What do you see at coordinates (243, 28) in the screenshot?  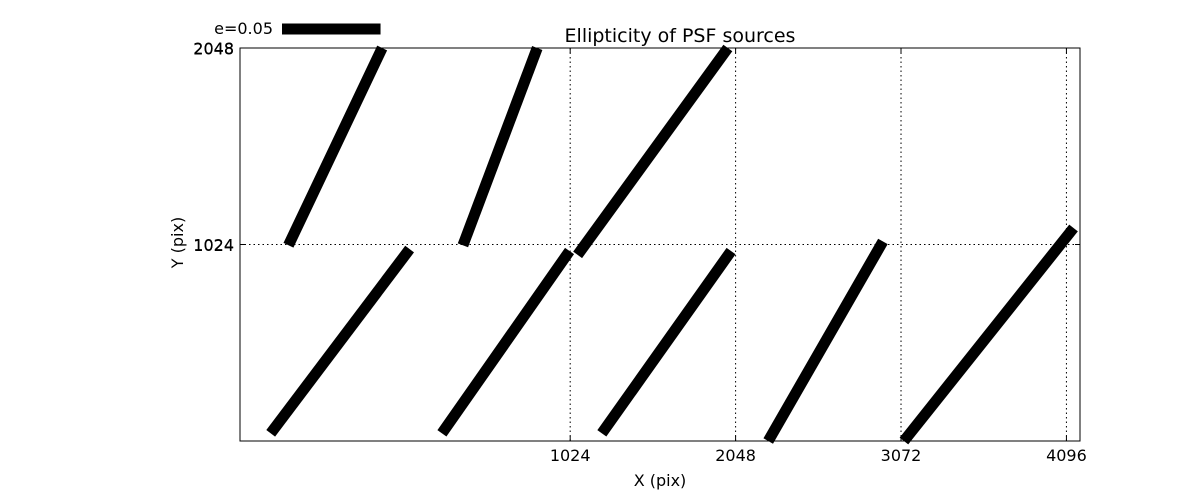 I see `legend-label: e=0.05` at bounding box center [243, 28].